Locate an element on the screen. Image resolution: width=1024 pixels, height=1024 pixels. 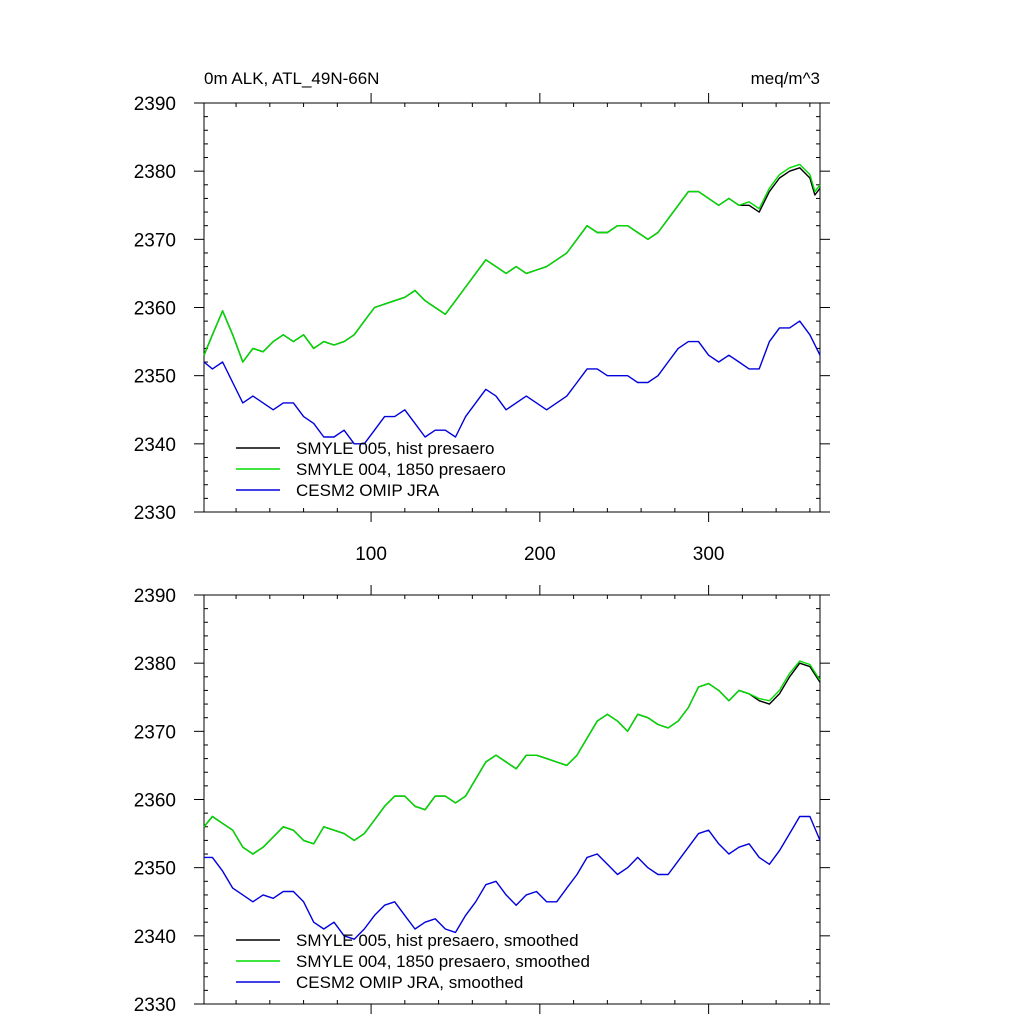
x-tick-label: 100 is located at coordinates (371, 554).